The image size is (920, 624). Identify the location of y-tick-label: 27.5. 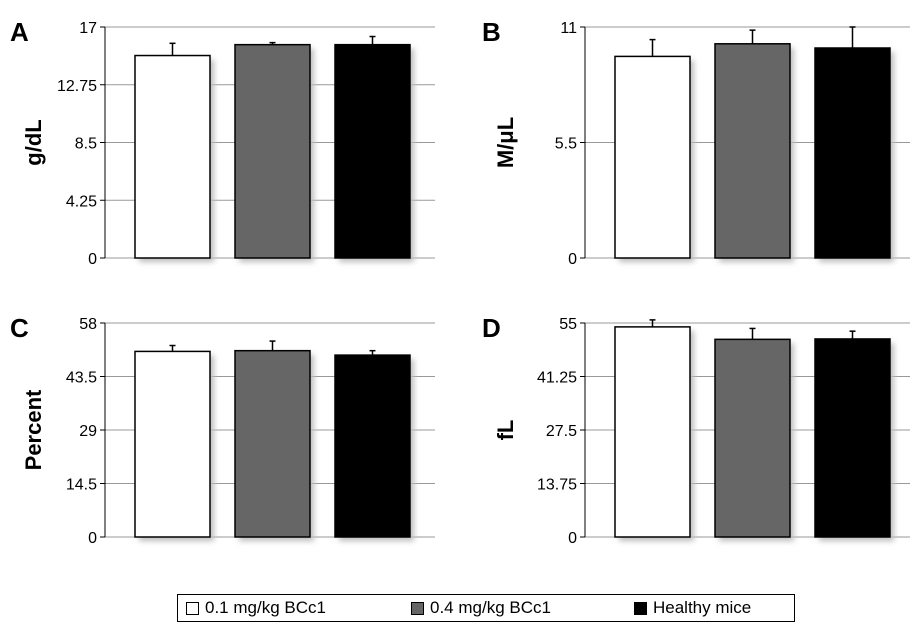
(561, 431).